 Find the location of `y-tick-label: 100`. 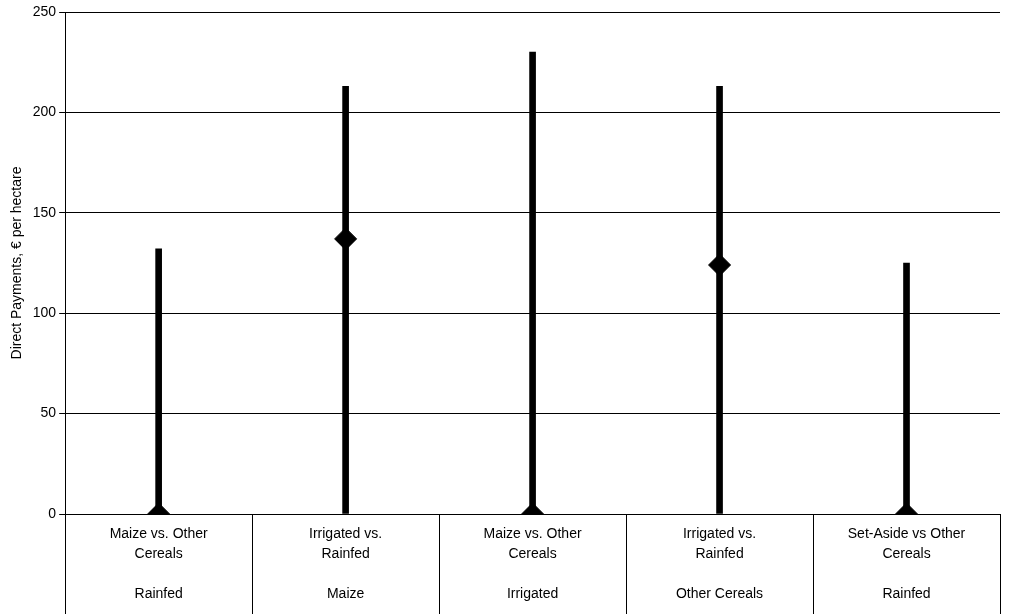

y-tick-label: 100 is located at coordinates (44, 312).